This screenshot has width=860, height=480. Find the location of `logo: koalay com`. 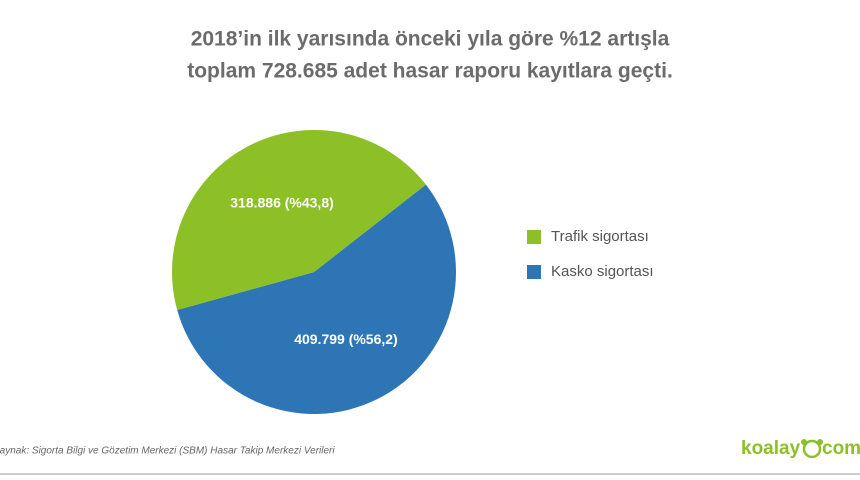

logo: koalay com is located at coordinates (800, 448).